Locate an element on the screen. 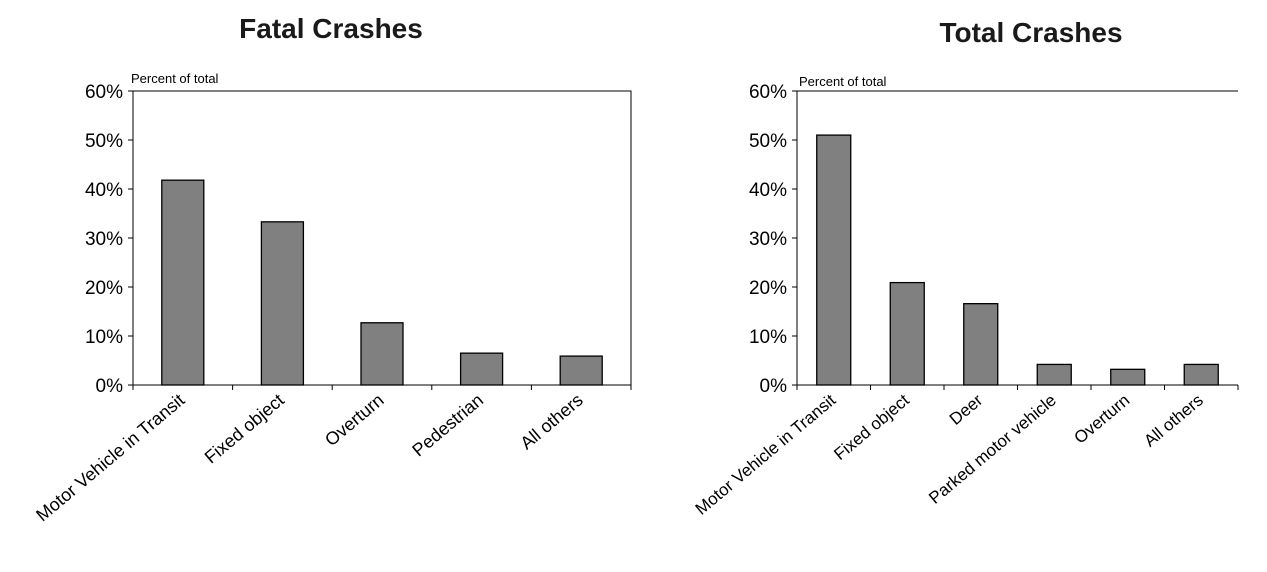 The image size is (1267, 572). chart-title: Fatal Crashes is located at coordinates (331, 28).